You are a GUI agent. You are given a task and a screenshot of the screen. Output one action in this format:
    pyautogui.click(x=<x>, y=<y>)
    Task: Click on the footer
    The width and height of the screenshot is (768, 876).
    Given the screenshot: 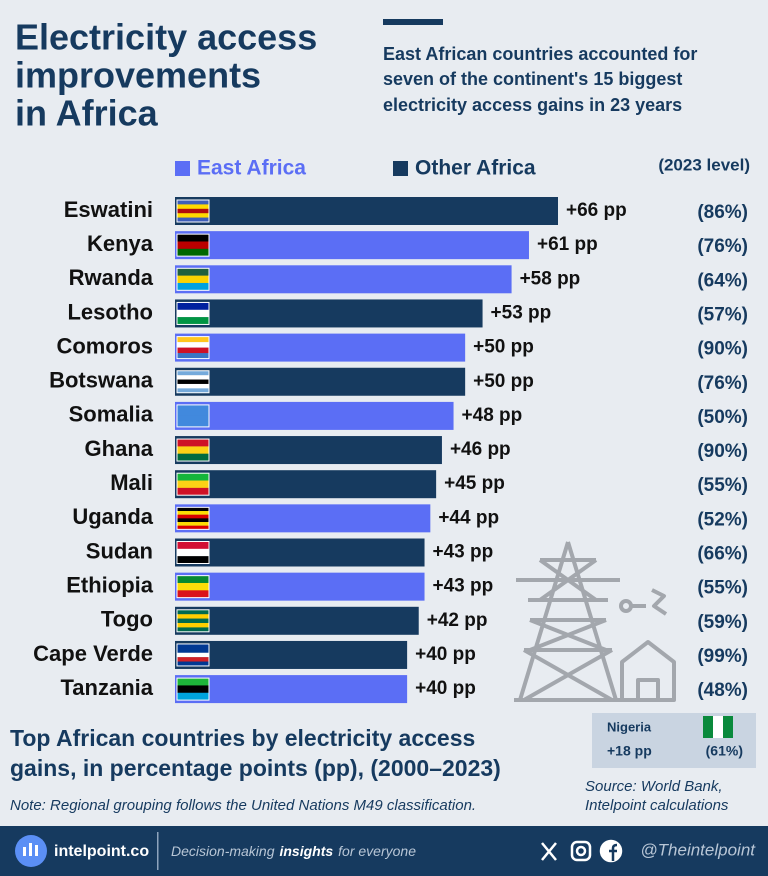 What is the action you would take?
    pyautogui.click(x=384, y=851)
    